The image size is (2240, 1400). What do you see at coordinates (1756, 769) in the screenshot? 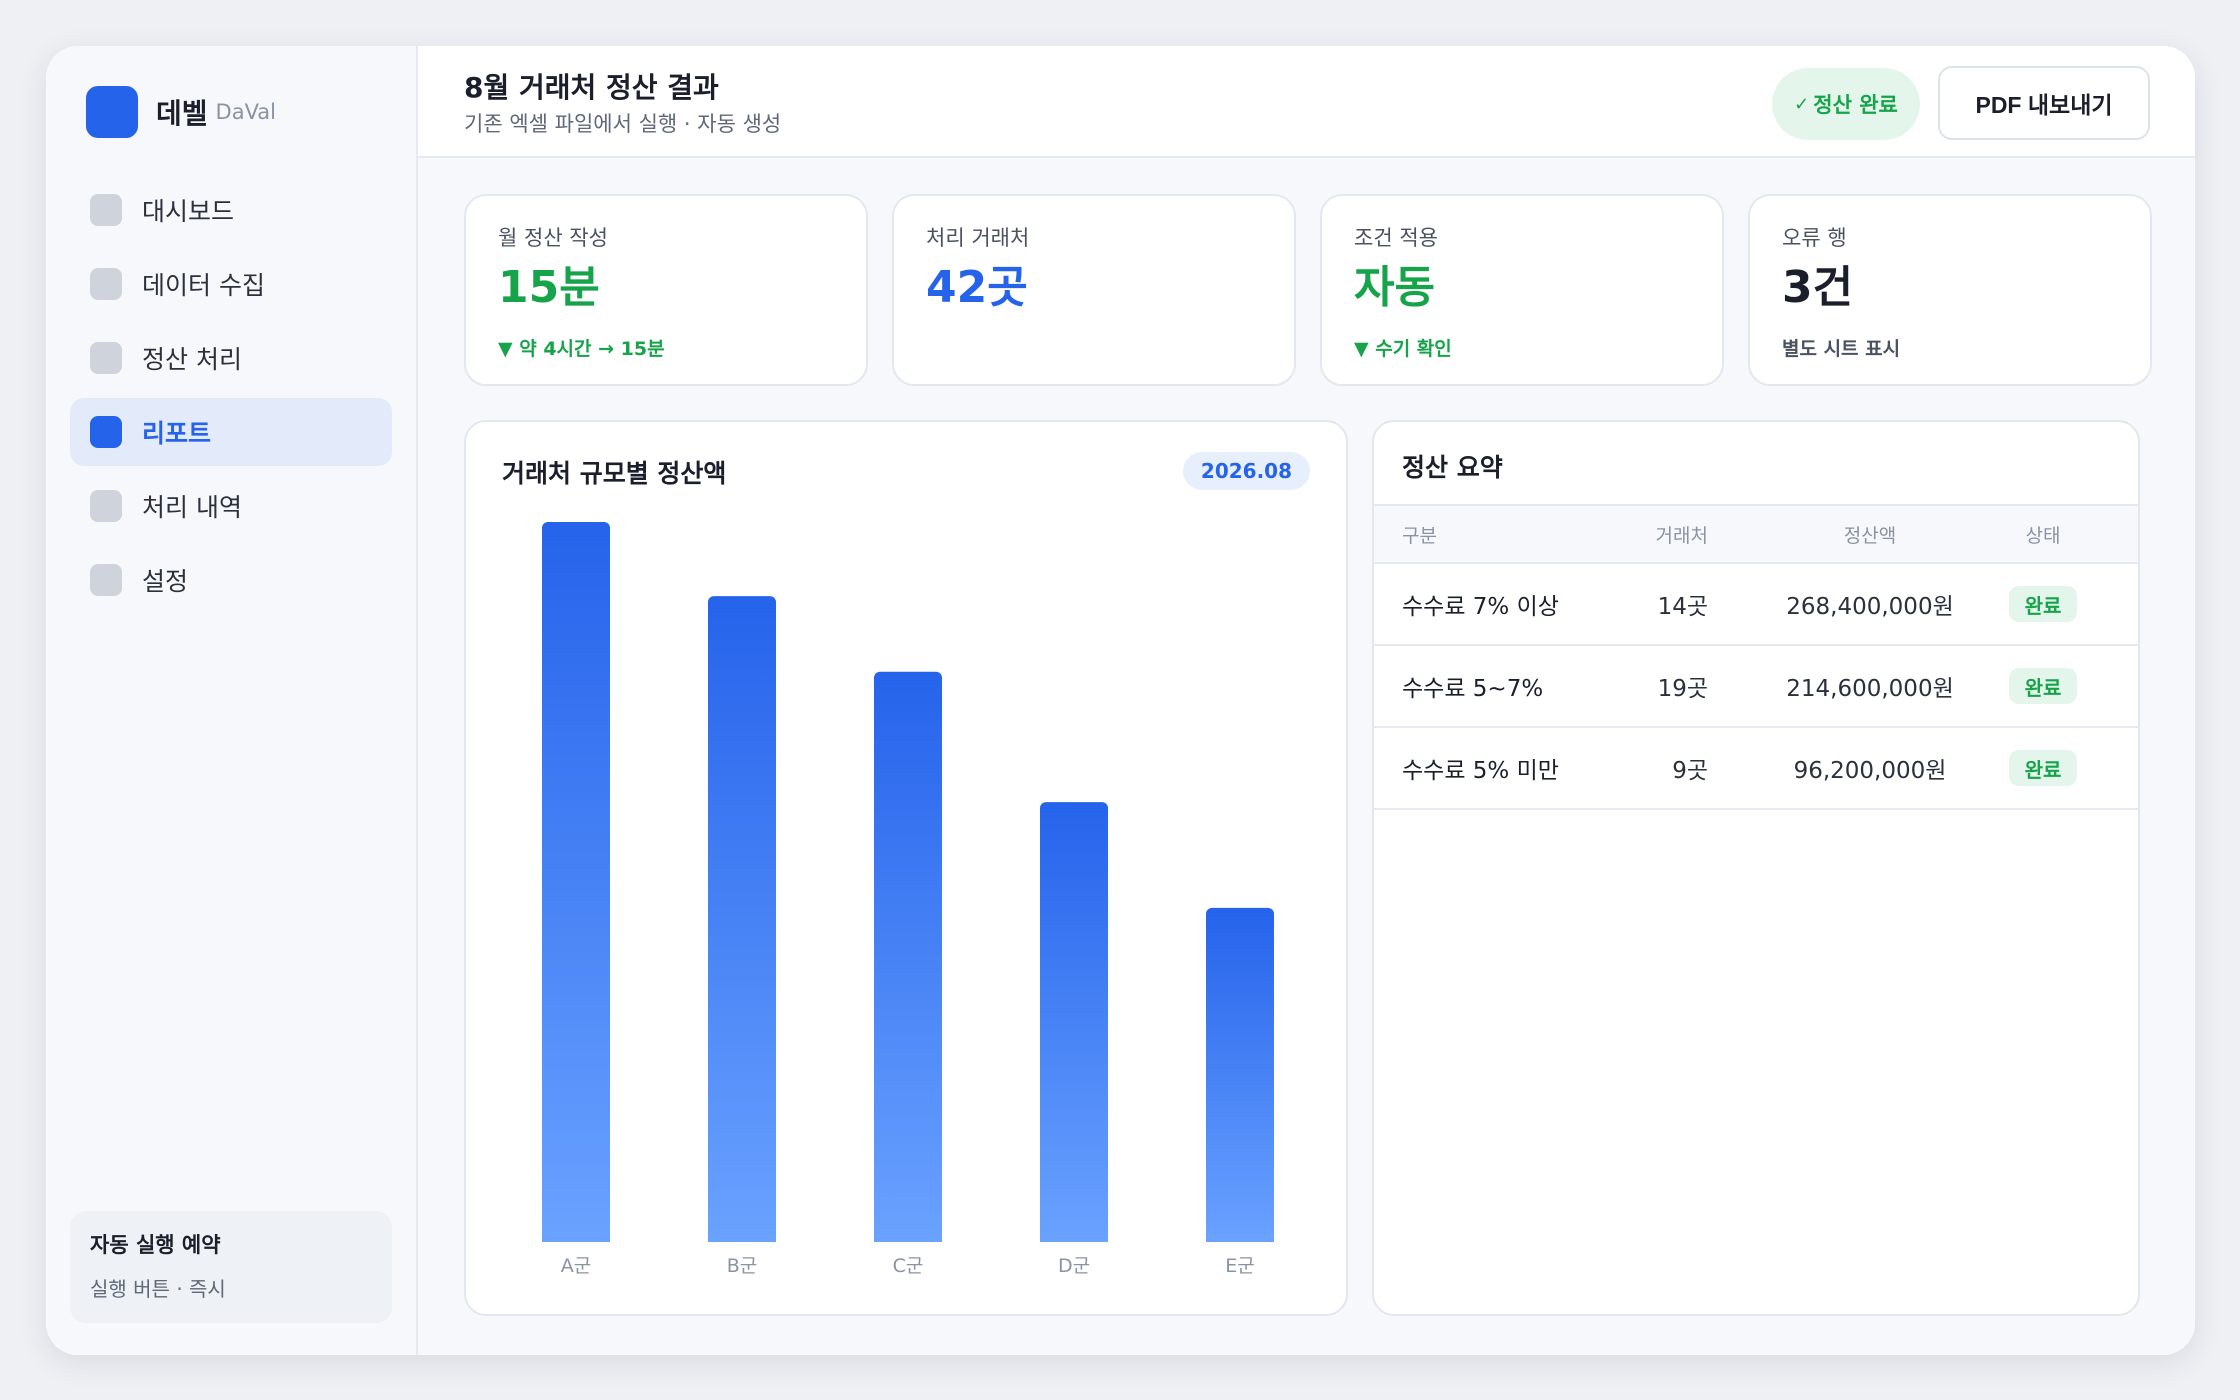
I see `table-row: 수수료 5% 미만 9곳 96,200,000원 완료` at bounding box center [1756, 769].